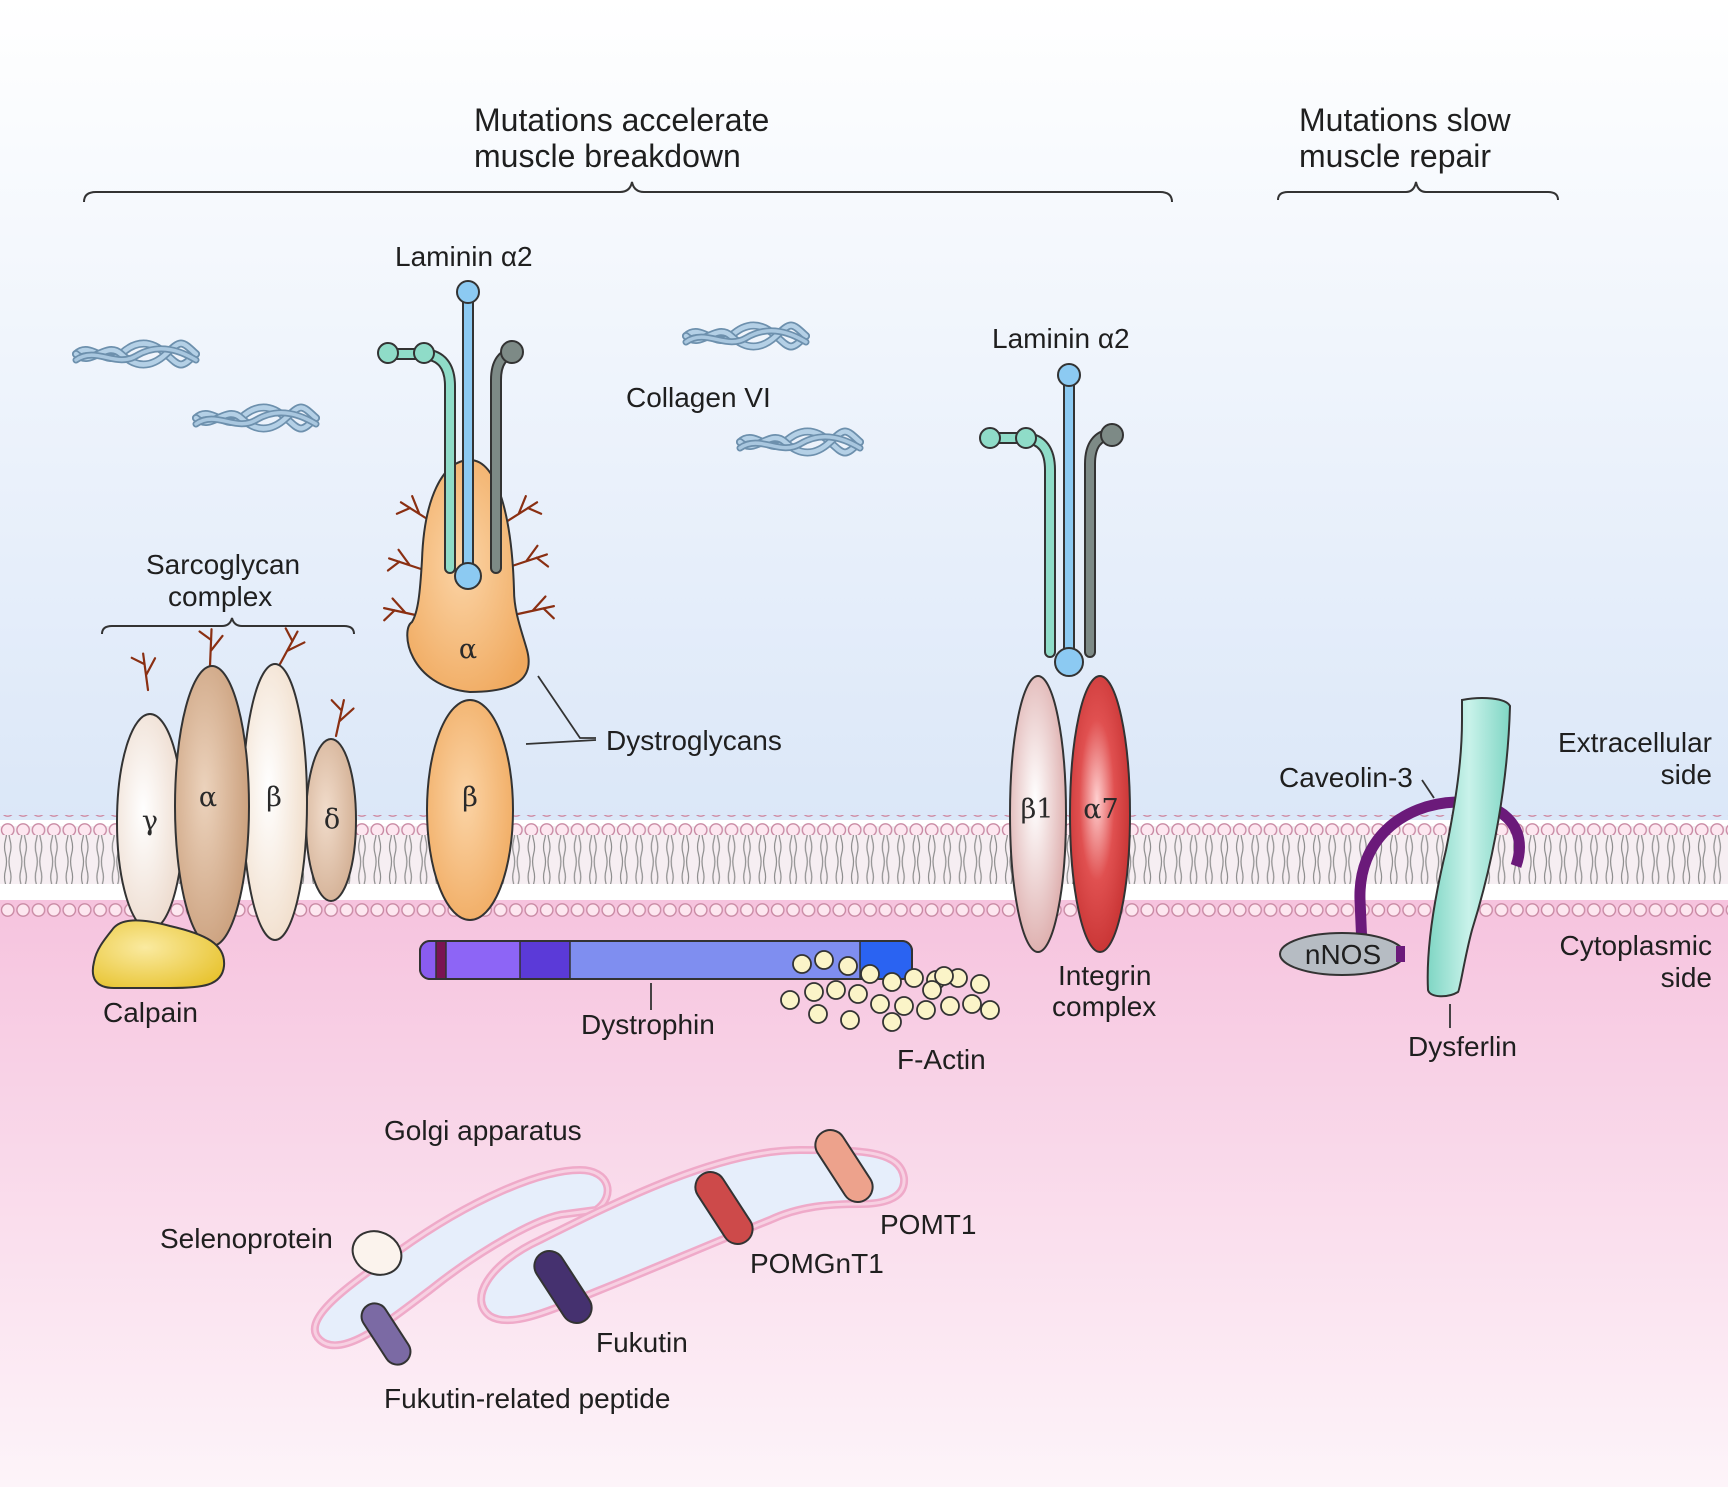 The image size is (1728, 1487). What do you see at coordinates (628, 192) in the screenshot?
I see `breakdown-brace` at bounding box center [628, 192].